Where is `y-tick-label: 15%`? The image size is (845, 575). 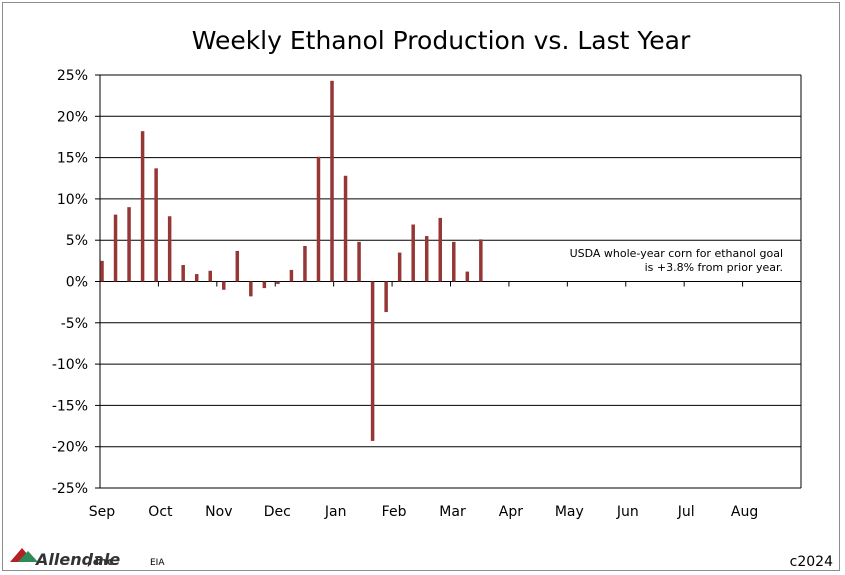
y-tick-label: 15% is located at coordinates (72, 159).